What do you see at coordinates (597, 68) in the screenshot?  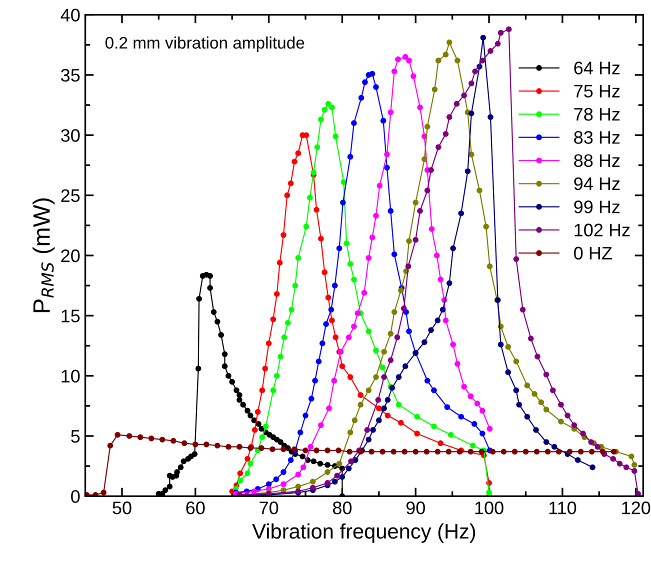 I see `legend-label: 64 Hz` at bounding box center [597, 68].